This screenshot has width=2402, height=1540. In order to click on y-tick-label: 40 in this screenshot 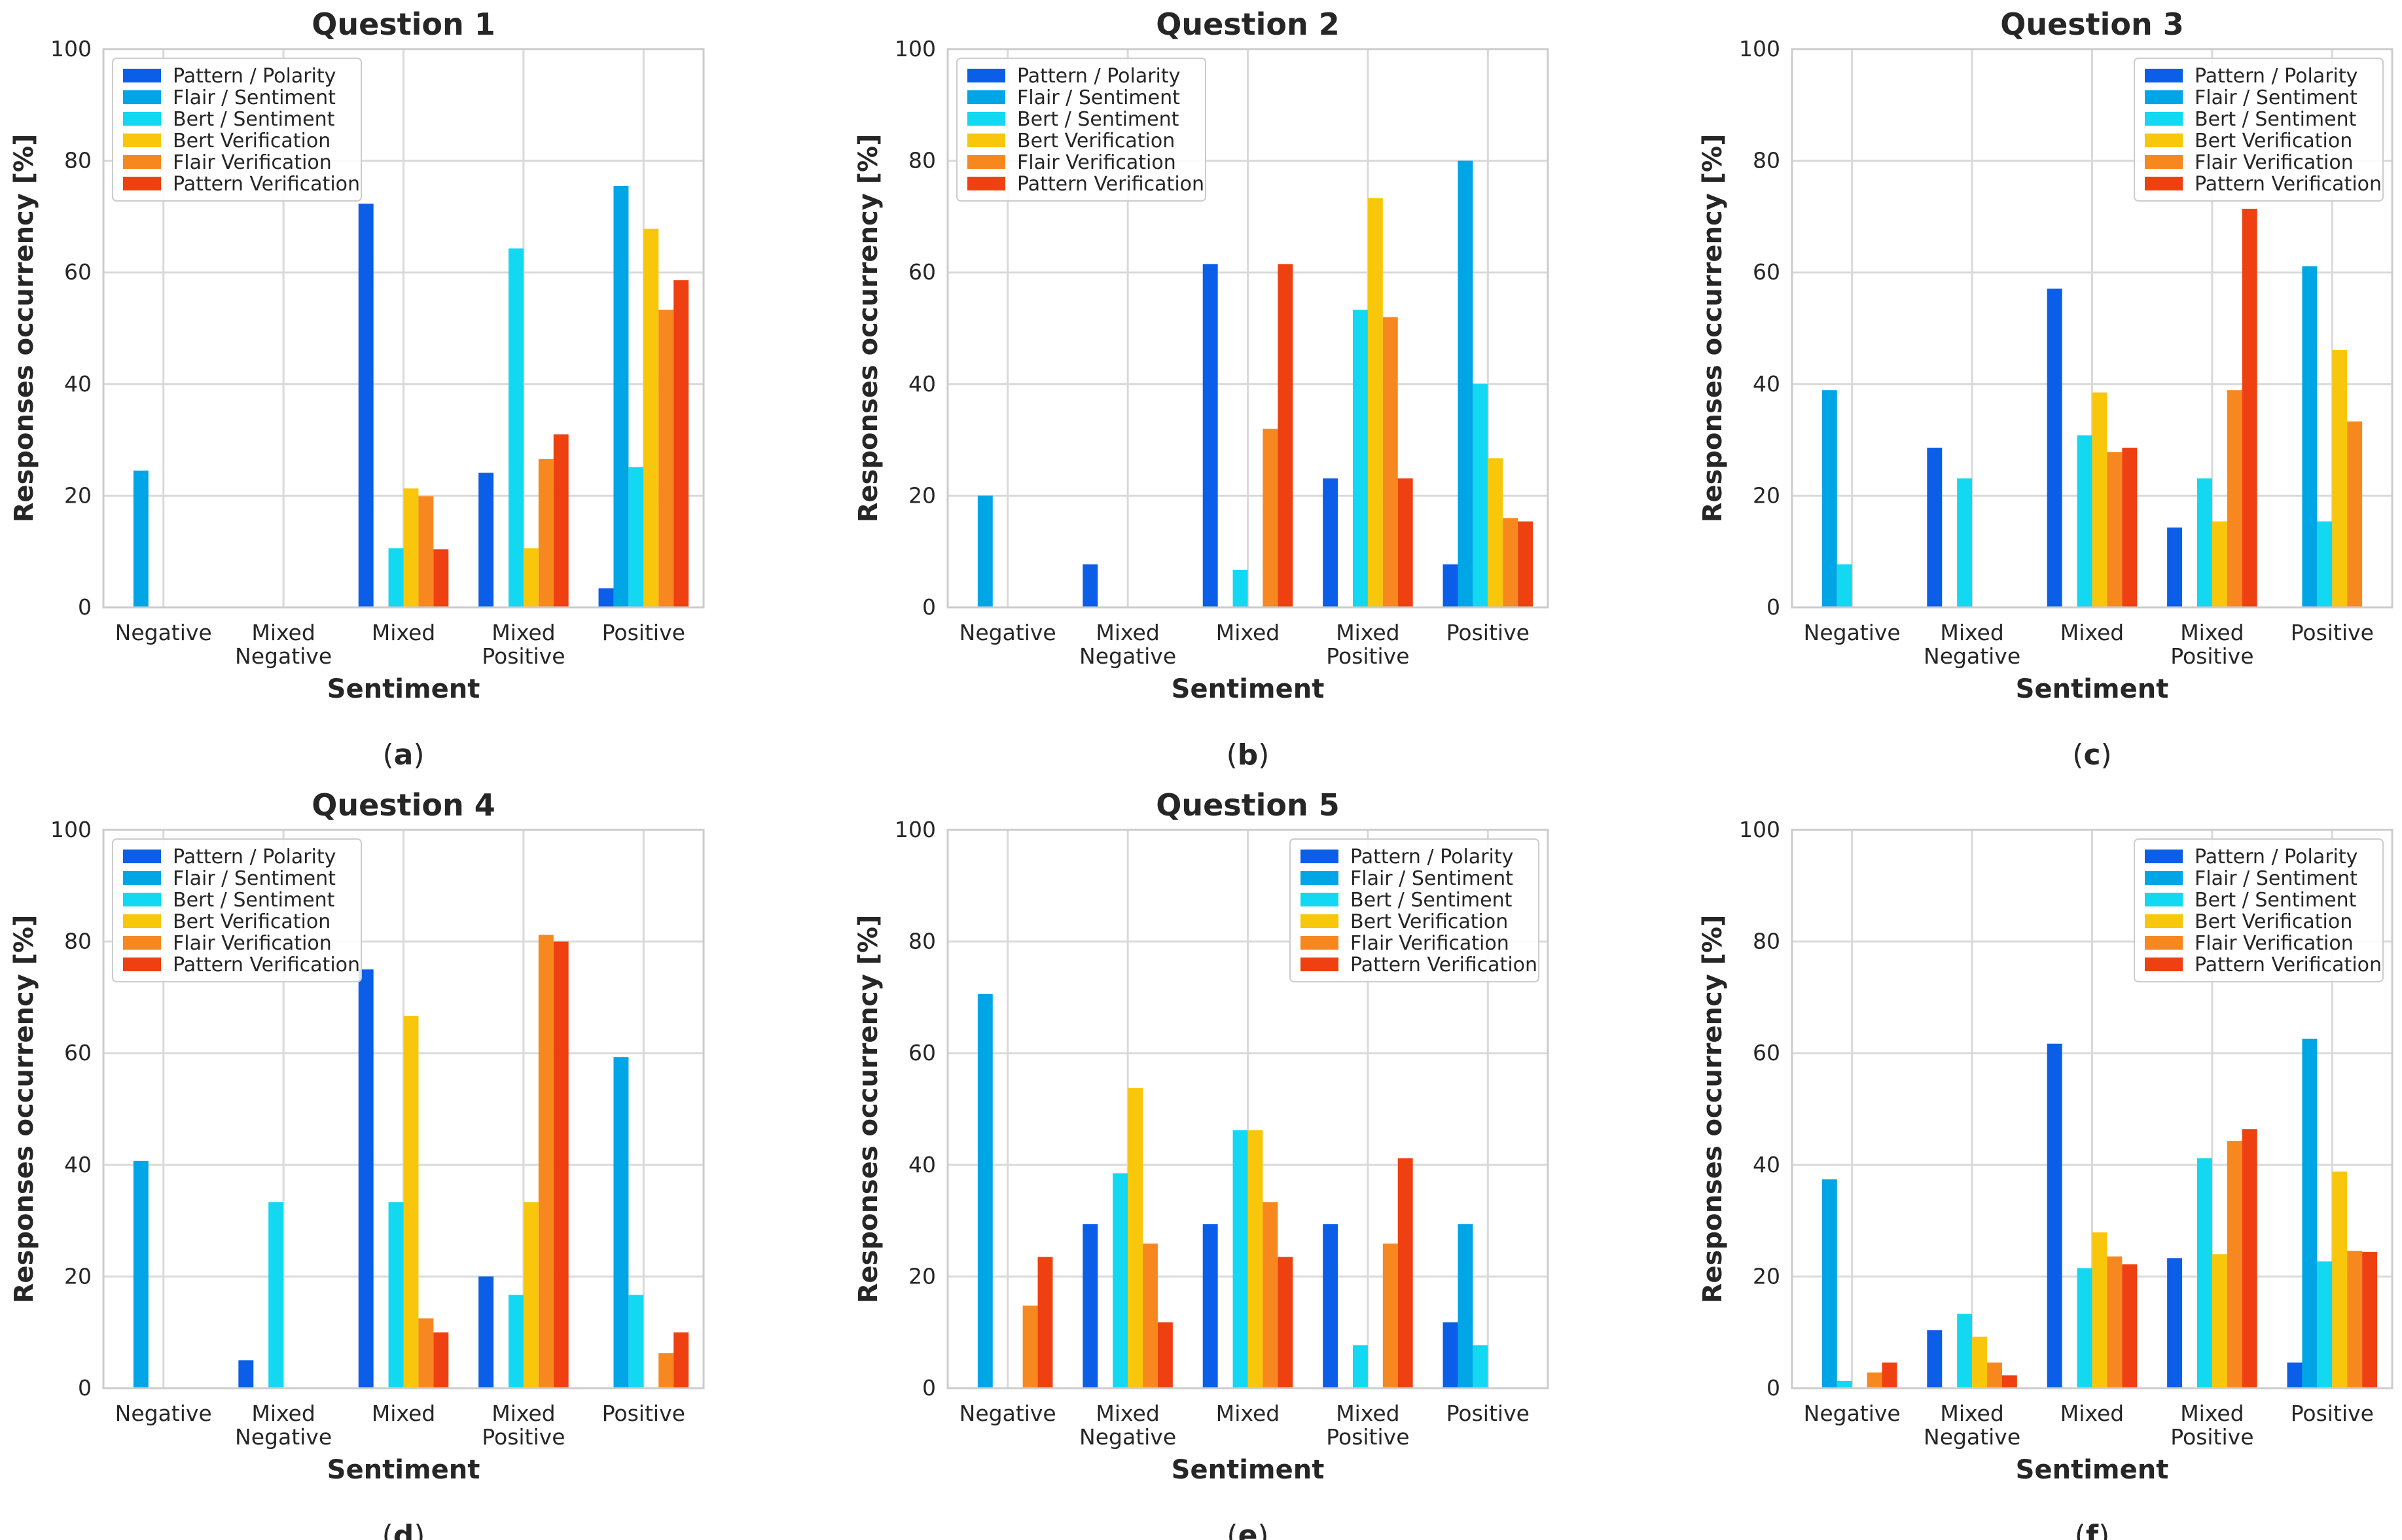, I will do `click(78, 1164)`.